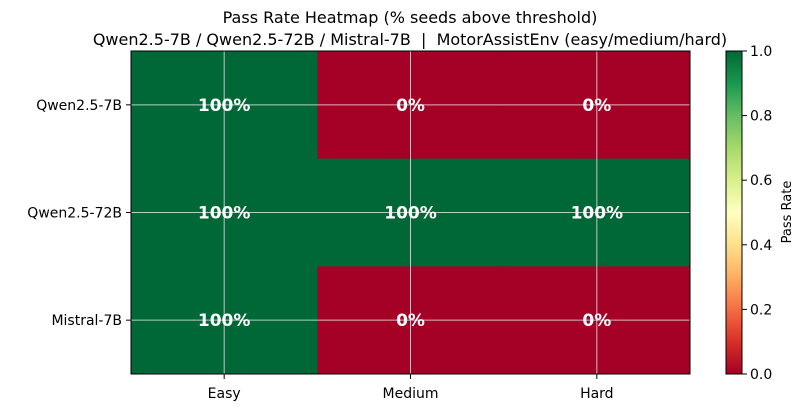  I want to click on y-axis-ticks: Qwen2.5-7B Qwen2.5-72B Mistral-7B, so click(79, 213).